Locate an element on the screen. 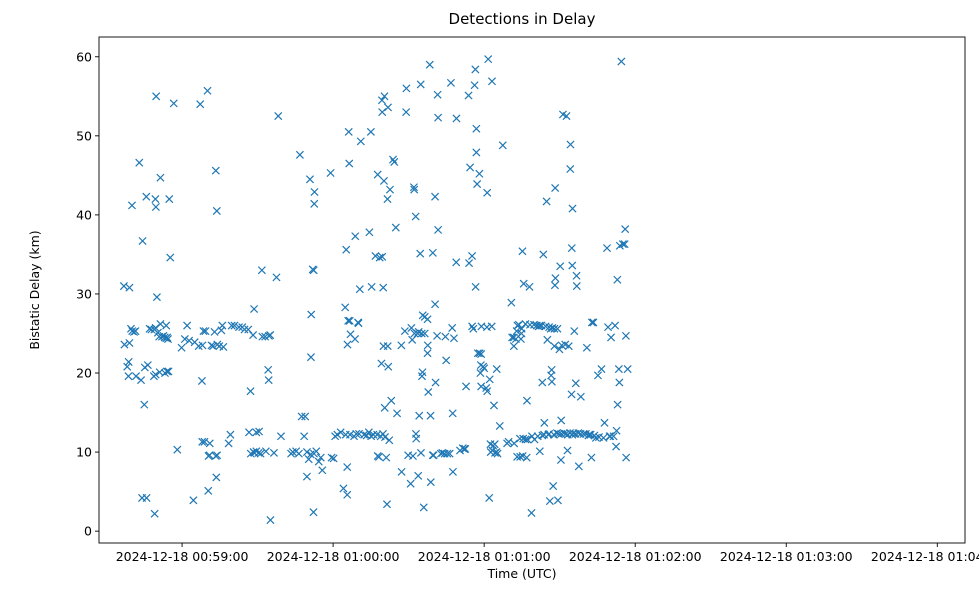  x-axis-label: Time (UTC) is located at coordinates (521, 573).